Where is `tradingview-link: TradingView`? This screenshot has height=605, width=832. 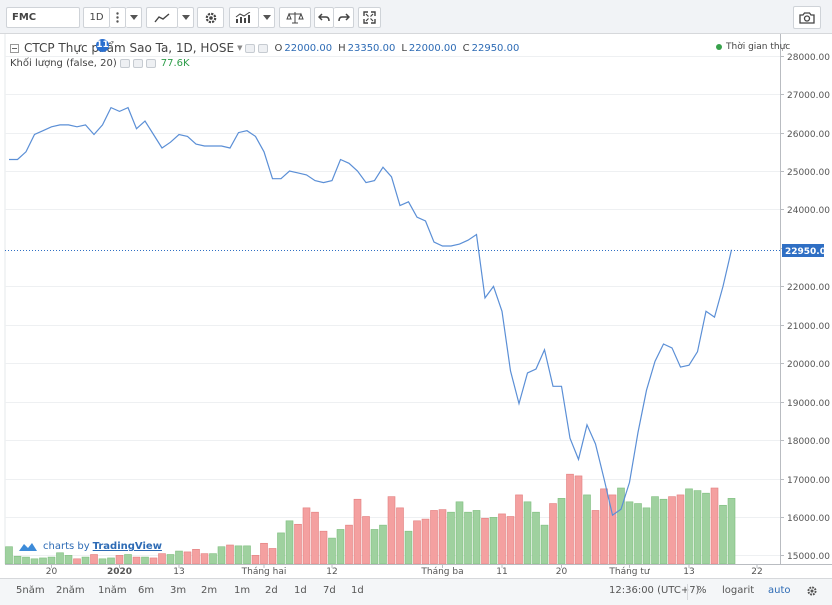
tradingview-link: TradingView is located at coordinates (127, 546).